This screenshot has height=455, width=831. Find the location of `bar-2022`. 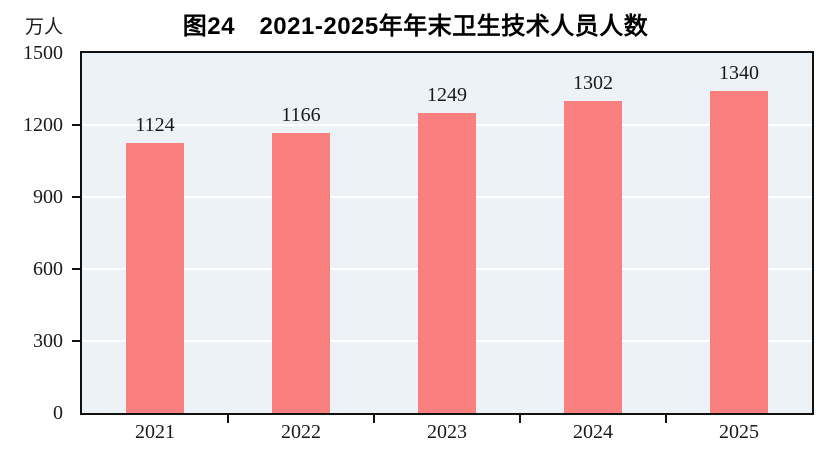

bar-2022 is located at coordinates (301, 273).